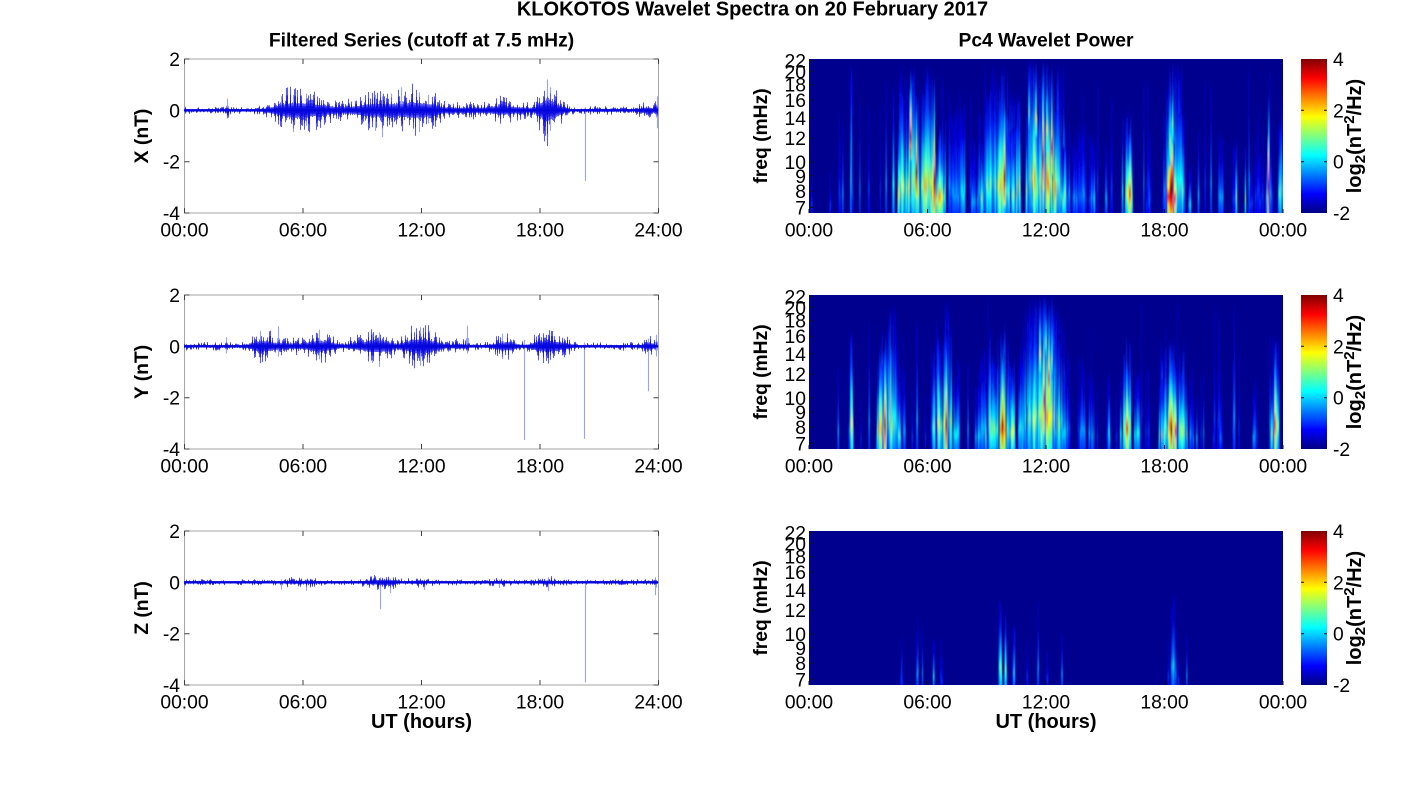 Image resolution: width=1418 pixels, height=788 pixels. I want to click on svg-text: X (nT), so click(142, 136).